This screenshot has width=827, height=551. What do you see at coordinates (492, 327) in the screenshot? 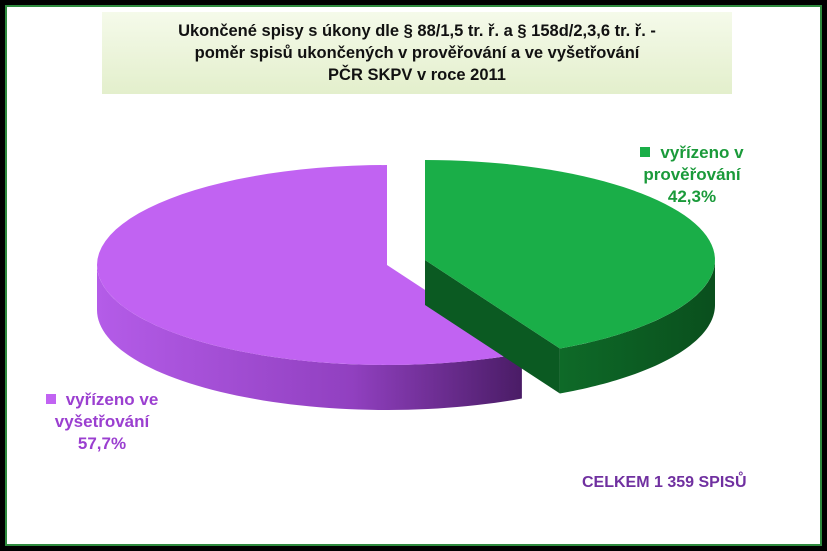
I see `slice-side` at bounding box center [492, 327].